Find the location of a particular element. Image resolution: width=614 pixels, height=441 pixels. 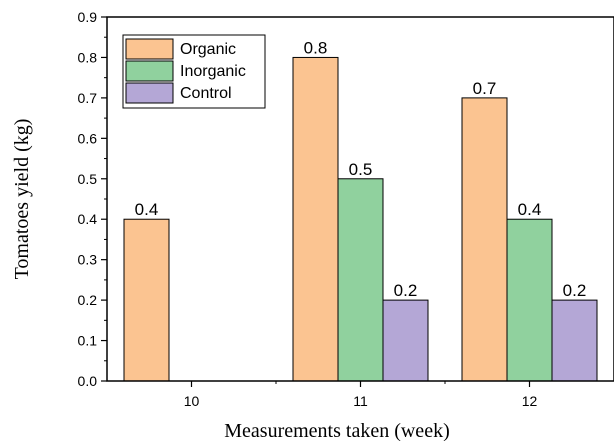

y-tick-label: 0.9 is located at coordinates (88, 17).